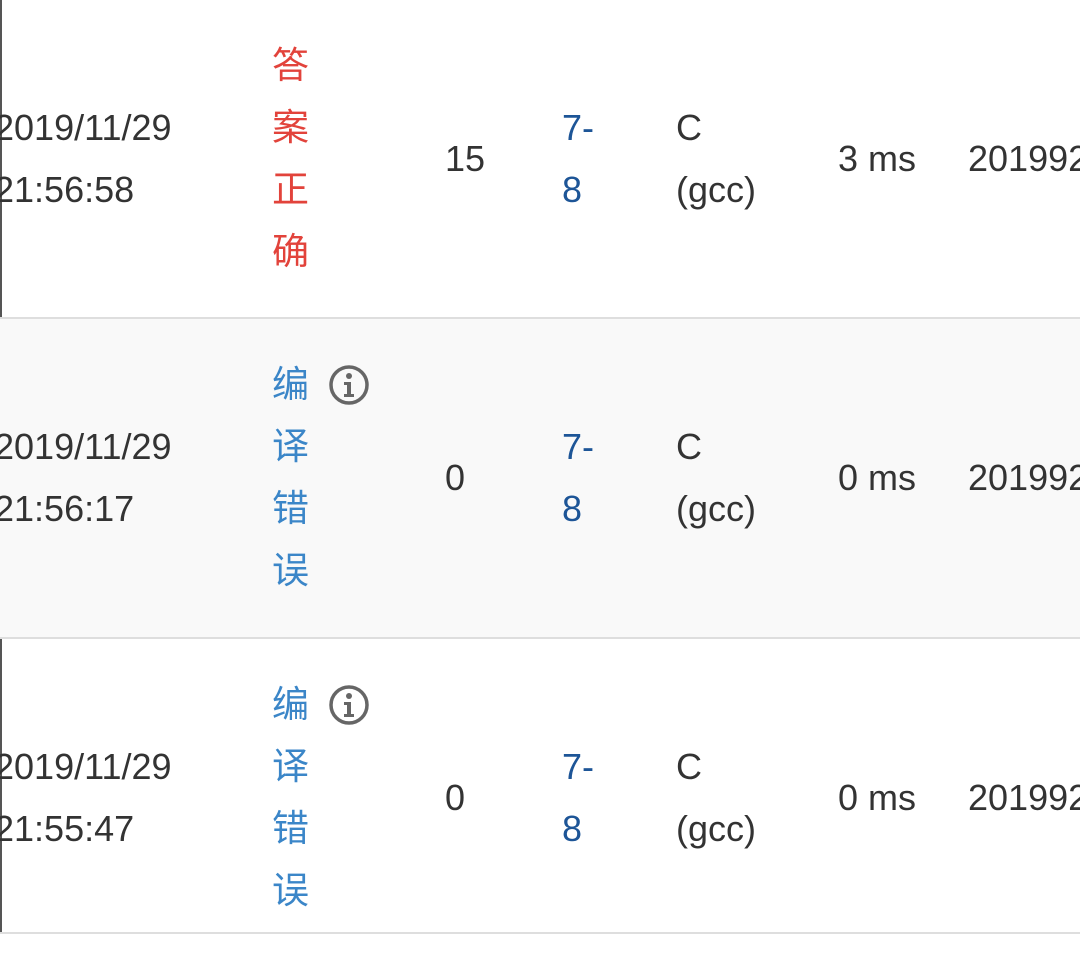  Describe the element at coordinates (86, 797) in the screenshot. I see `submitted-time: 2019/11/29 21:55:47` at that location.